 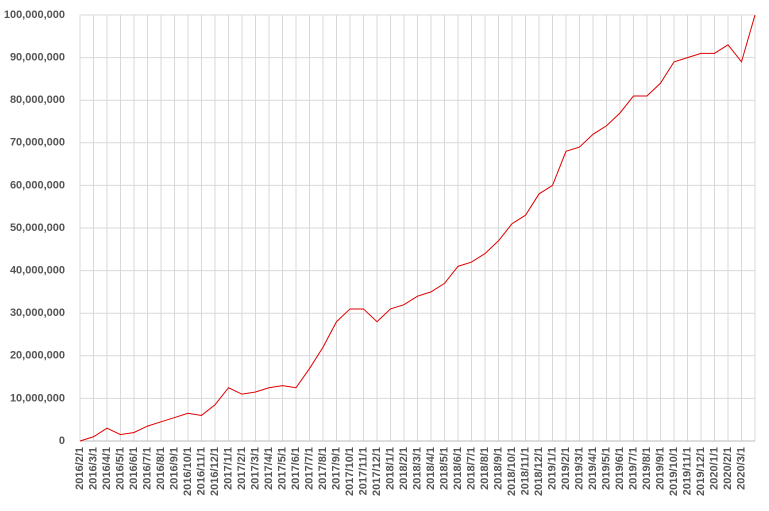 What do you see at coordinates (37, 100) in the screenshot?
I see `y-tick-label: 80,000,000` at bounding box center [37, 100].